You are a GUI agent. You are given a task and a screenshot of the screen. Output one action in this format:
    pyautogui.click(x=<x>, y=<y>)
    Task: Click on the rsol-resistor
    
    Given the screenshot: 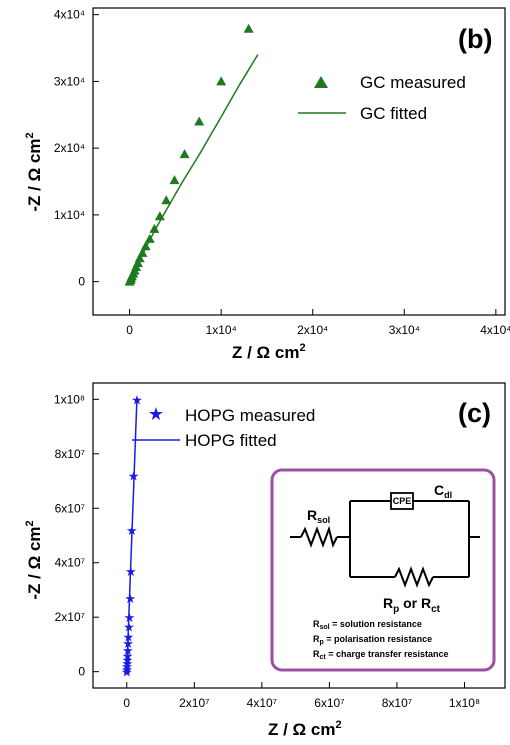 What is the action you would take?
    pyautogui.click(x=319, y=536)
    